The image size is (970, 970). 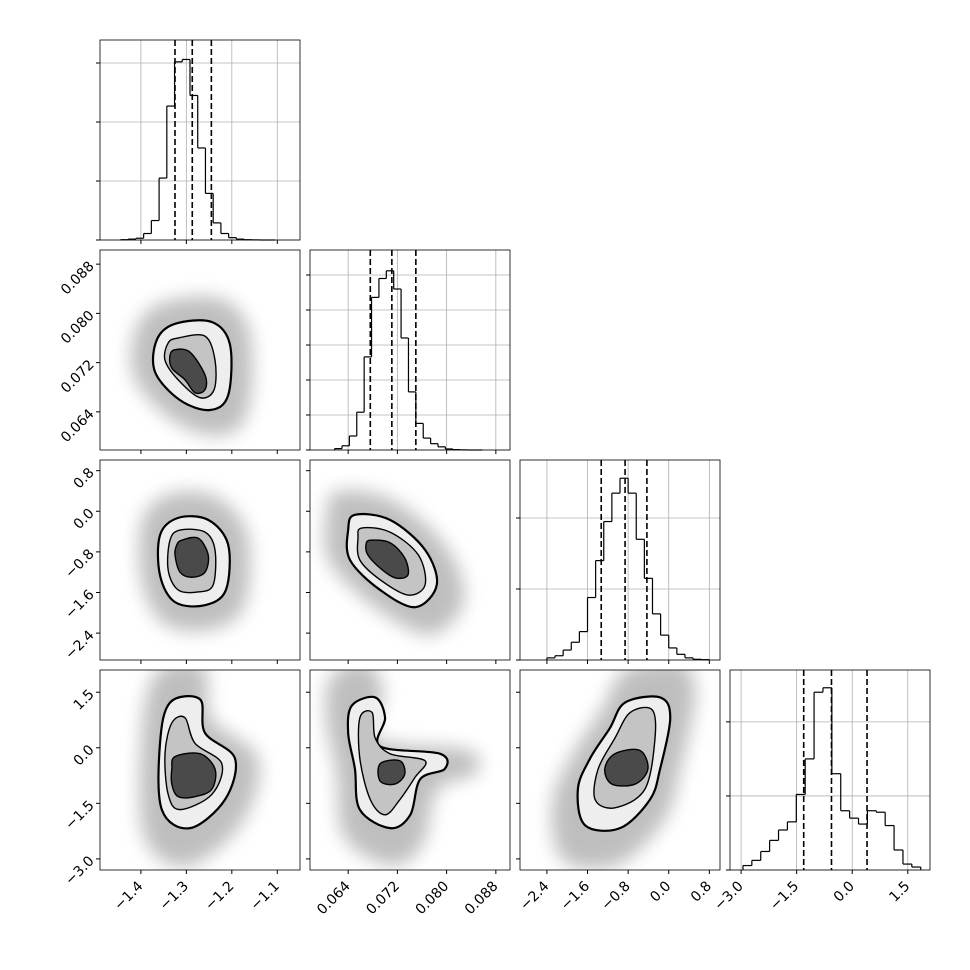 What do you see at coordinates (79, 870) in the screenshot?
I see `y-tick-label: −3.0` at bounding box center [79, 870].